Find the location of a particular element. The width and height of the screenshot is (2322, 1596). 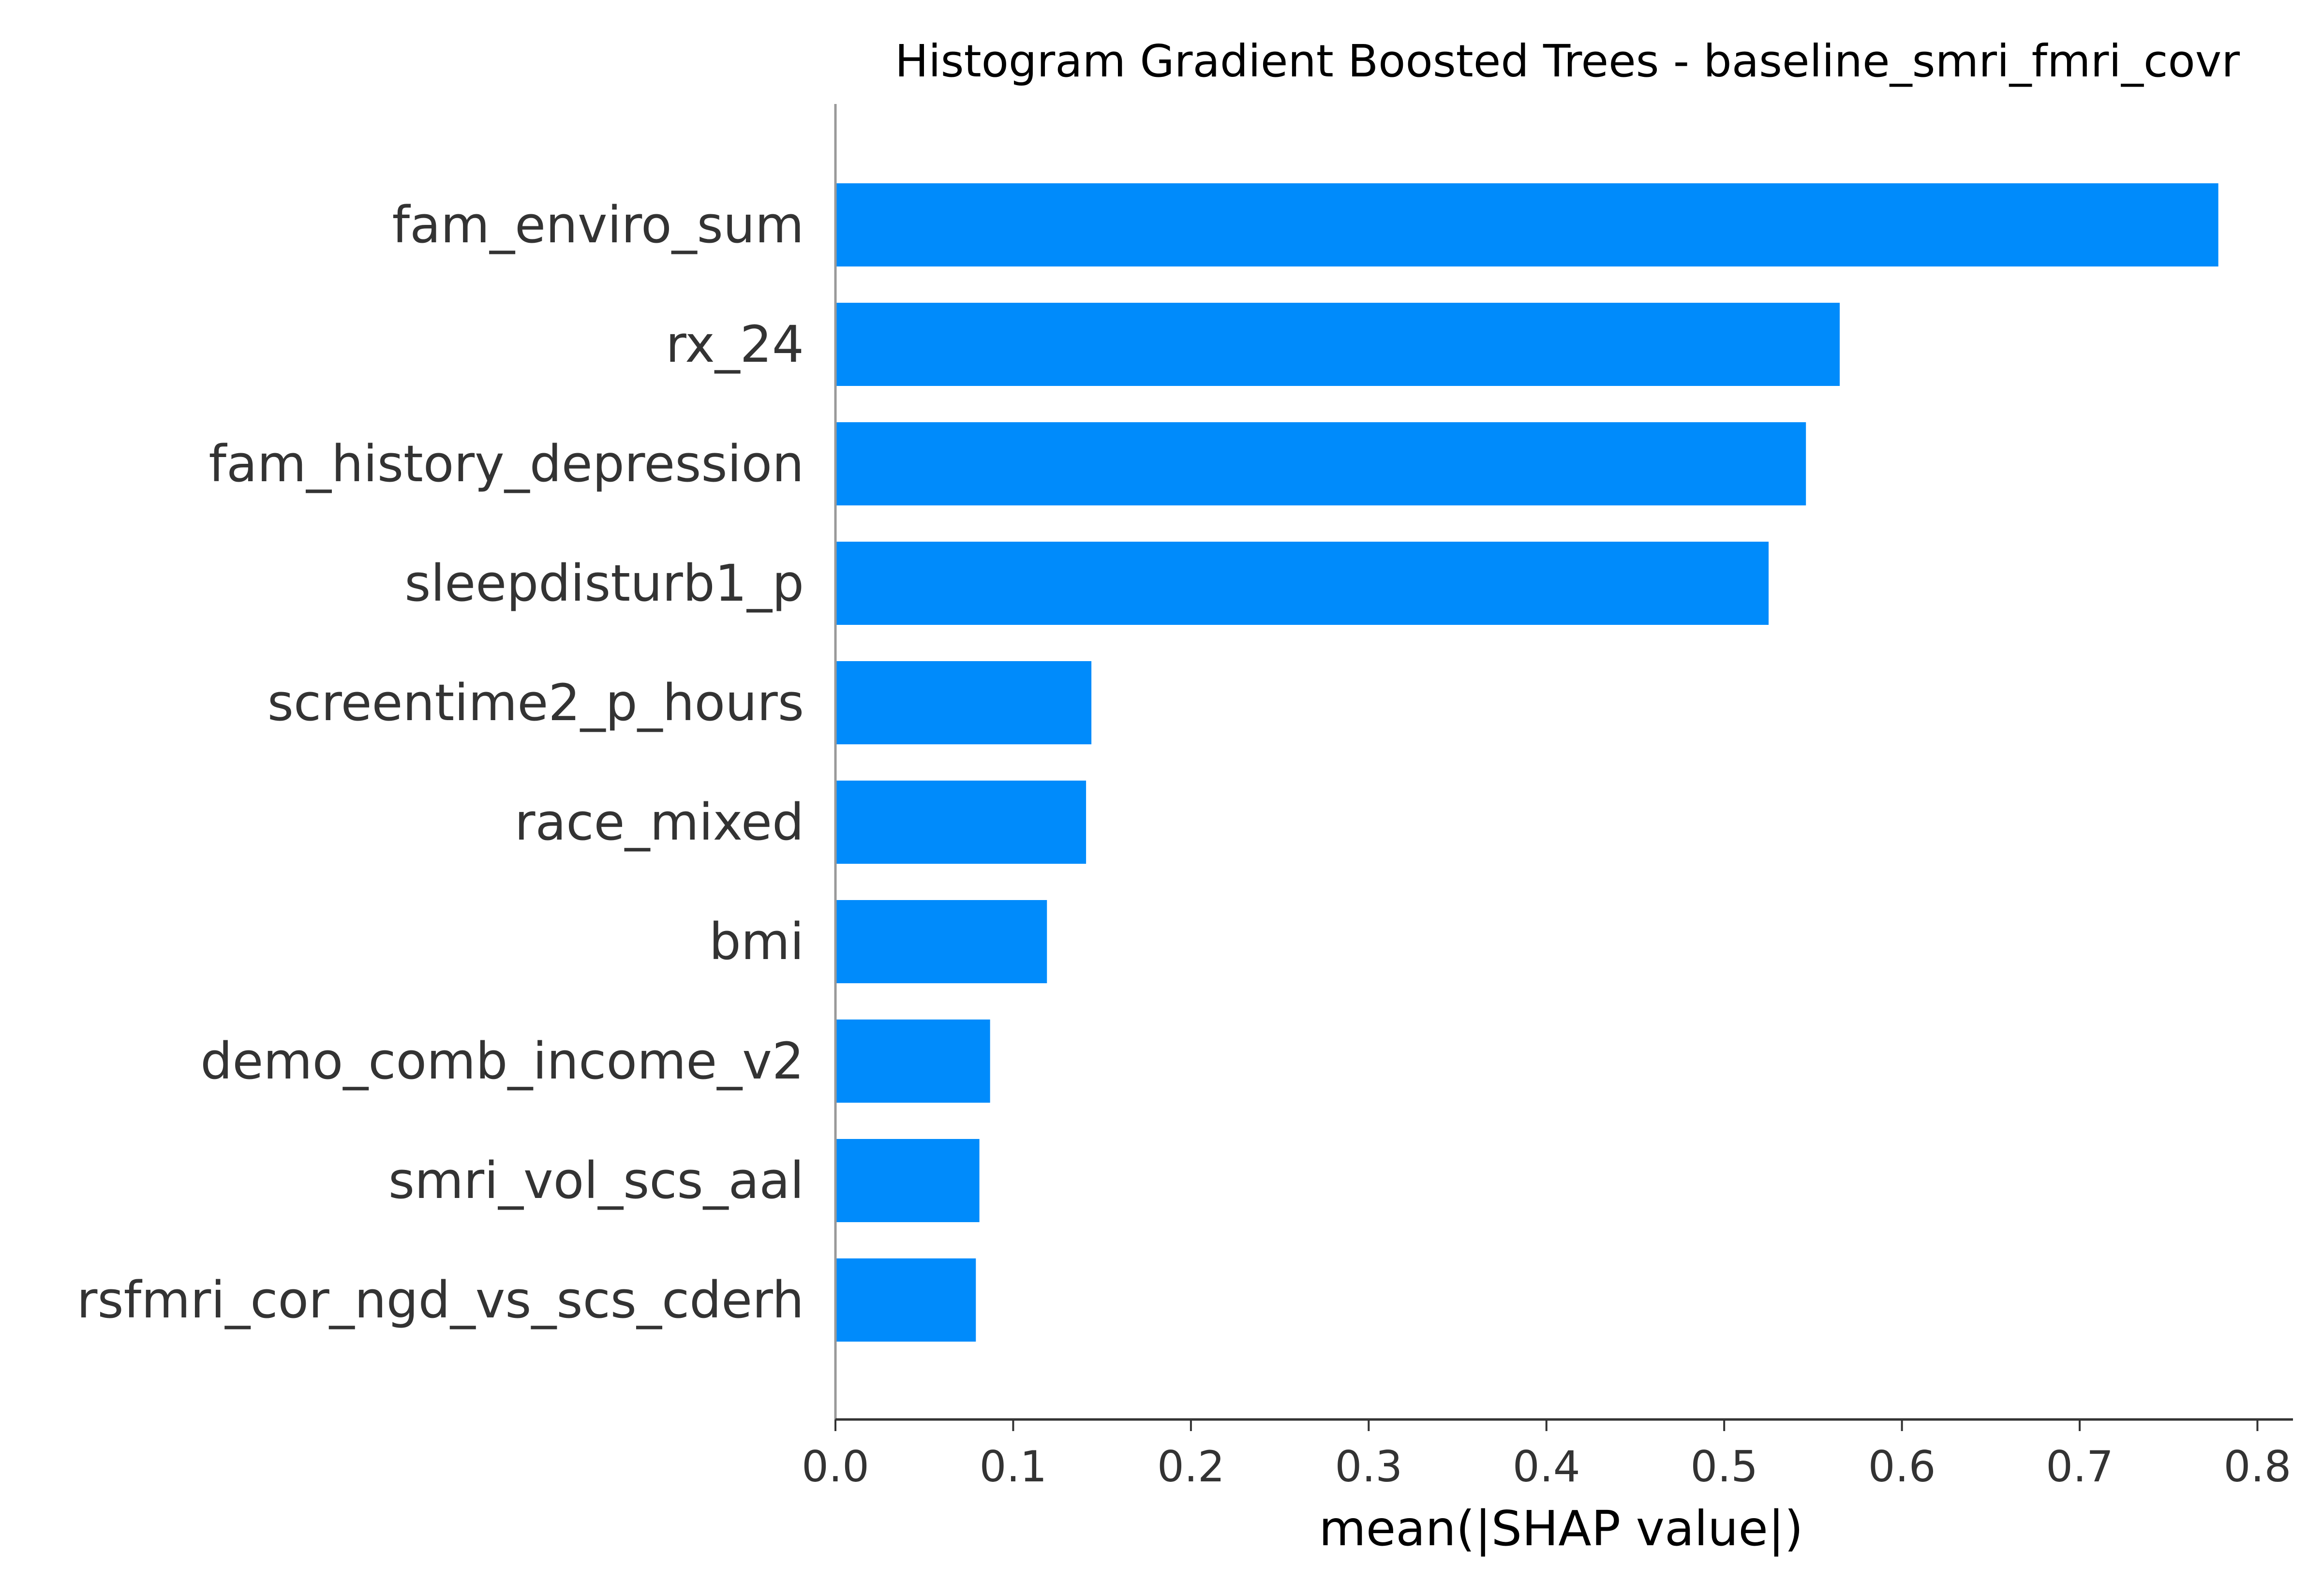

x-tick-label: 0.8 is located at coordinates (2258, 1467).